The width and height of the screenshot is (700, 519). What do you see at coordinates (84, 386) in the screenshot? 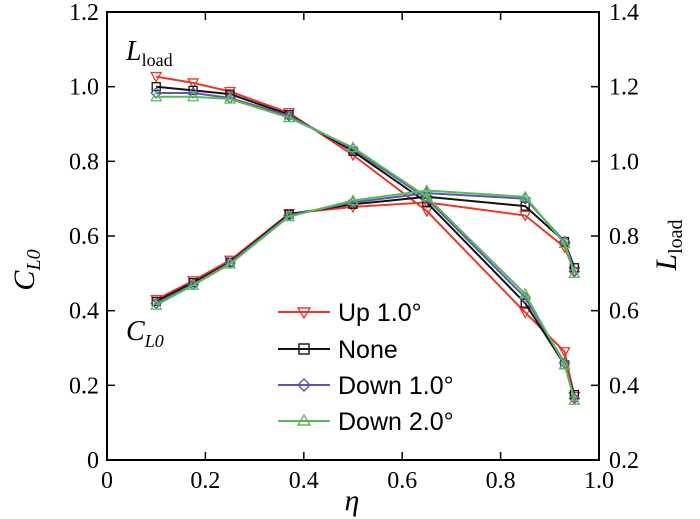
I see `y-left-tick-label-1: 0.2` at bounding box center [84, 386].